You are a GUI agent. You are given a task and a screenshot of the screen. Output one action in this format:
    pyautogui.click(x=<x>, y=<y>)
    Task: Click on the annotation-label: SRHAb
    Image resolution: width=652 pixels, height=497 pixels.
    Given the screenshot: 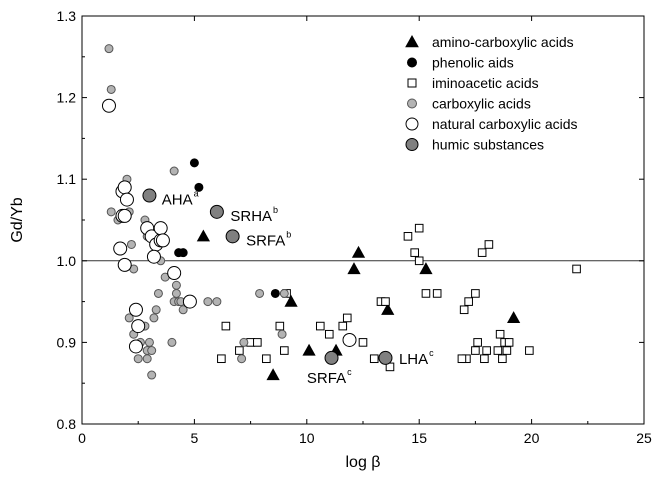 What is the action you would take?
    pyautogui.click(x=254, y=215)
    